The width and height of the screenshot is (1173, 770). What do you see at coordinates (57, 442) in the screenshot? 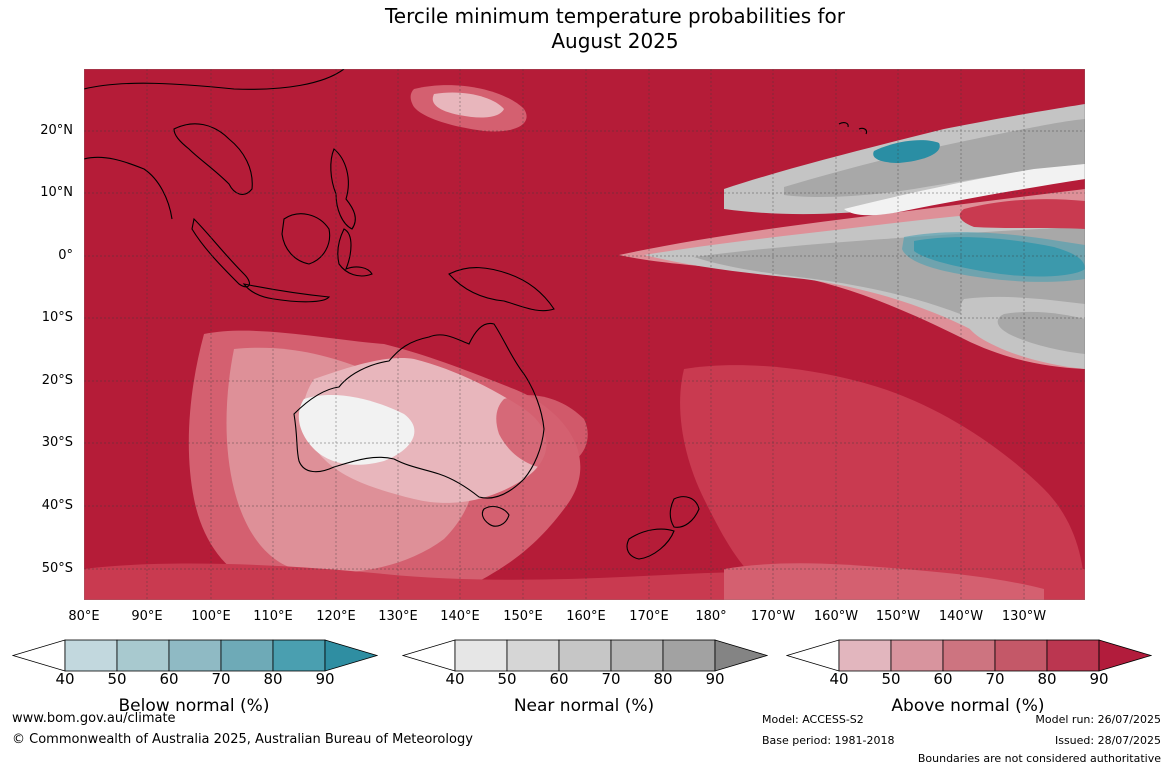
I see `lat-tick-label: 30°S` at bounding box center [57, 442].